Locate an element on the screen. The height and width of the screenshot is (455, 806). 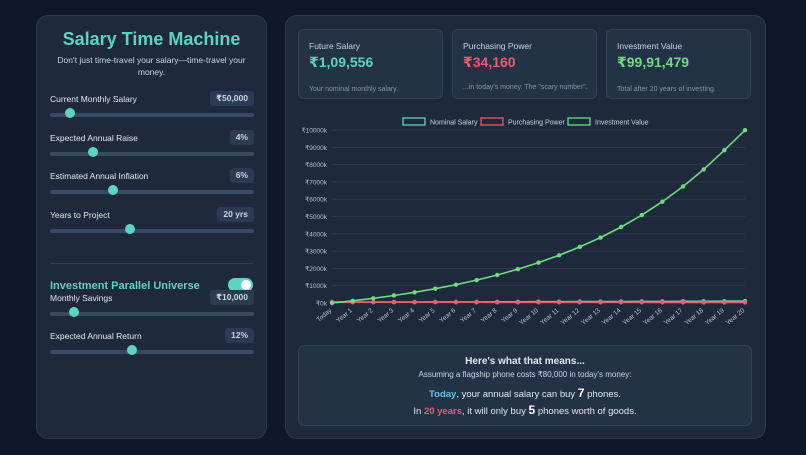
return-slider-thumb is located at coordinates (131, 350).